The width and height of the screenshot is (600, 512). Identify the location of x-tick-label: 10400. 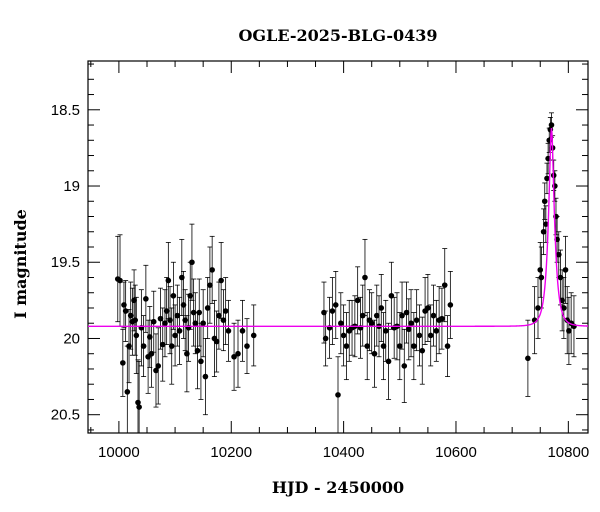
(344, 452).